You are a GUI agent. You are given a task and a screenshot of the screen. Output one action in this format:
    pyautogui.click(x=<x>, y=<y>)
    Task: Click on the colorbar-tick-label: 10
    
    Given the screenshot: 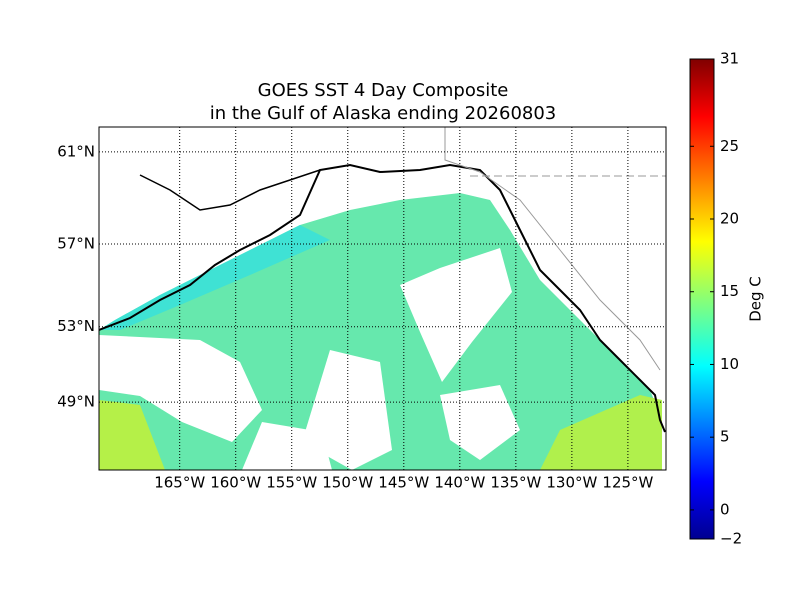 What is the action you would take?
    pyautogui.click(x=729, y=364)
    